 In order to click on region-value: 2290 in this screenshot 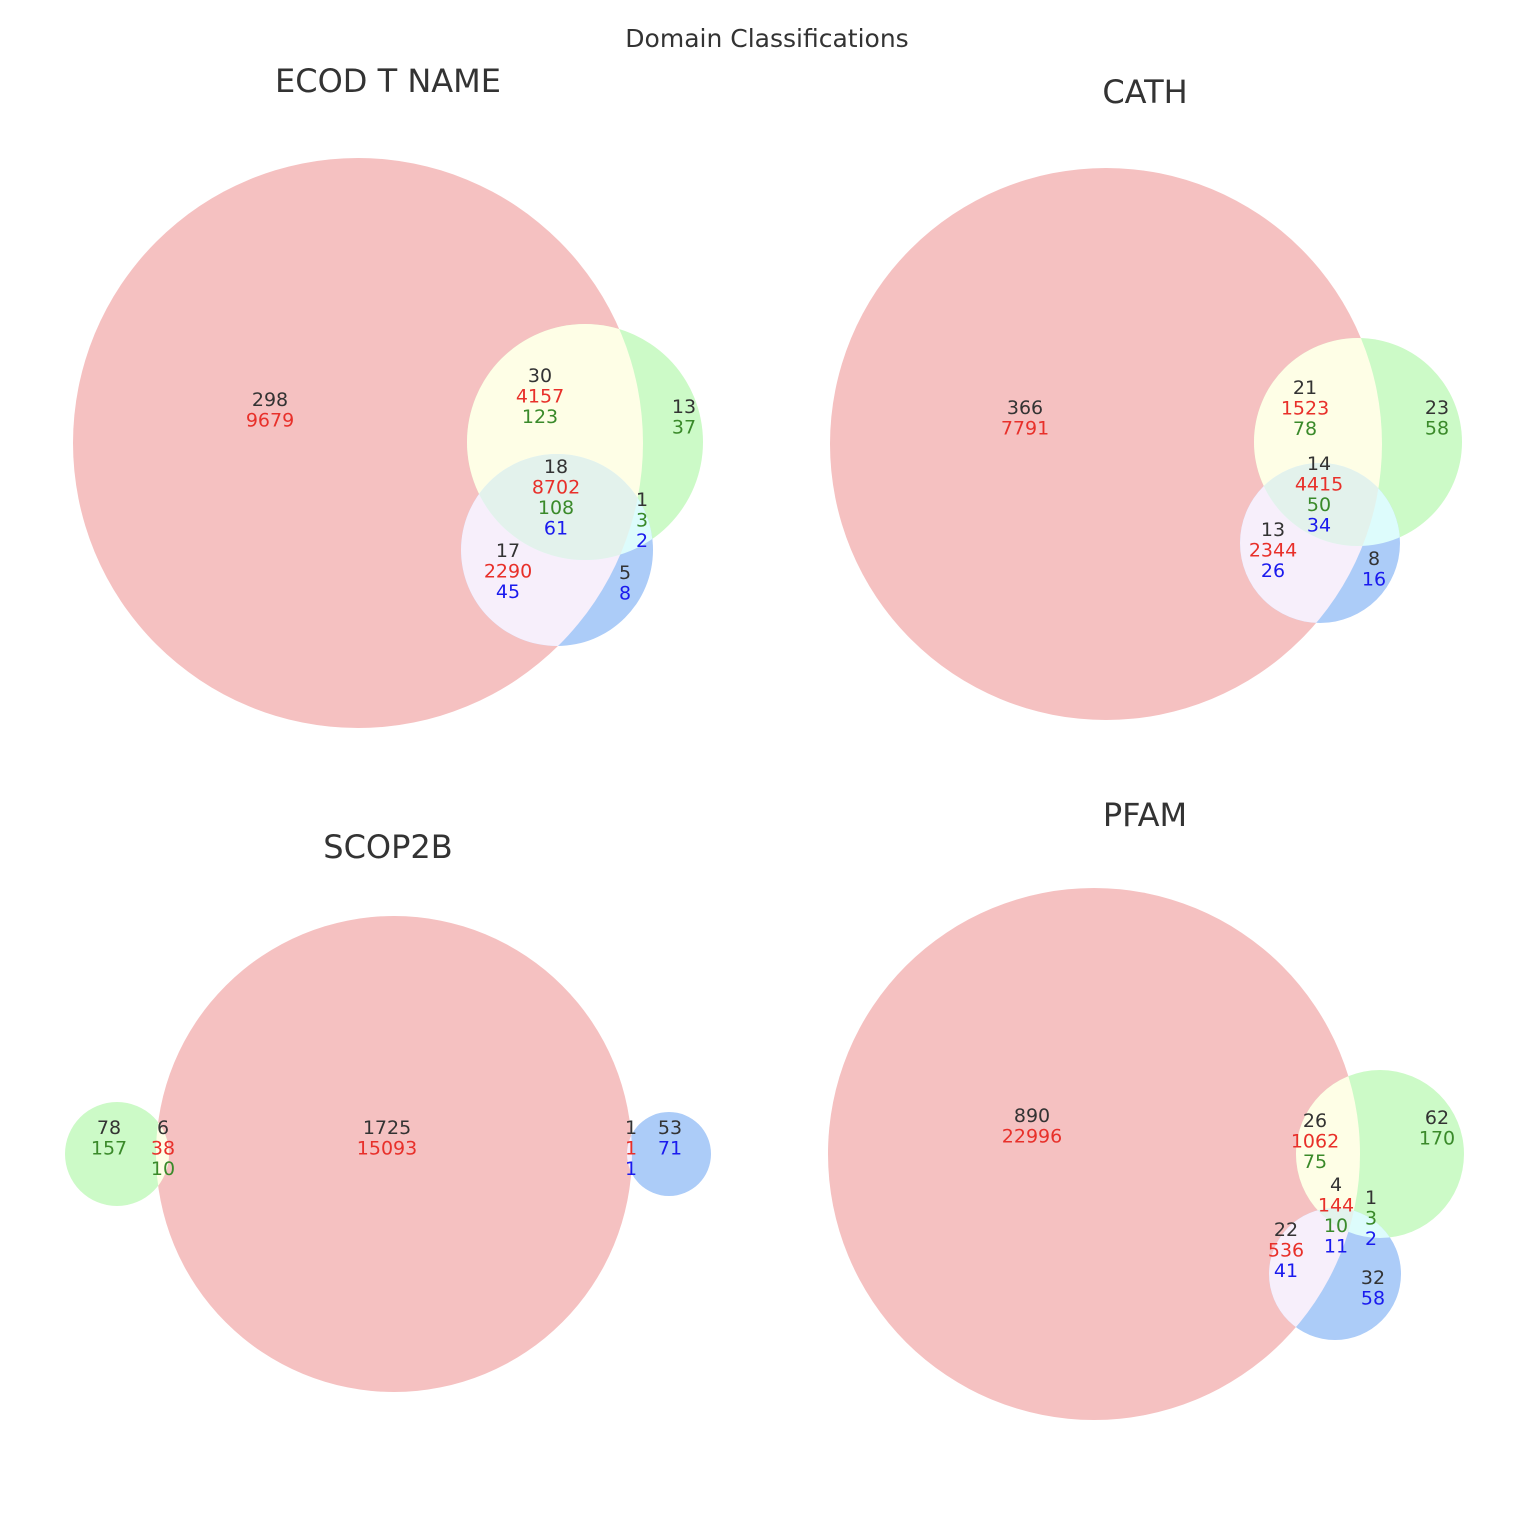, I will do `click(508, 572)`.